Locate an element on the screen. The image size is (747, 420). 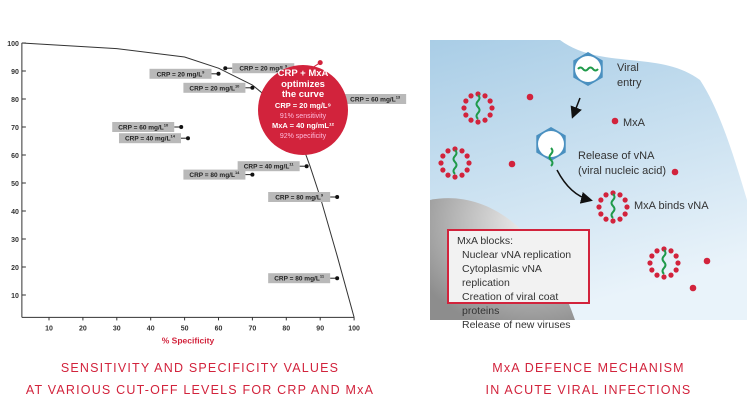
y-tick-label: 40 is located at coordinates (15, 212).